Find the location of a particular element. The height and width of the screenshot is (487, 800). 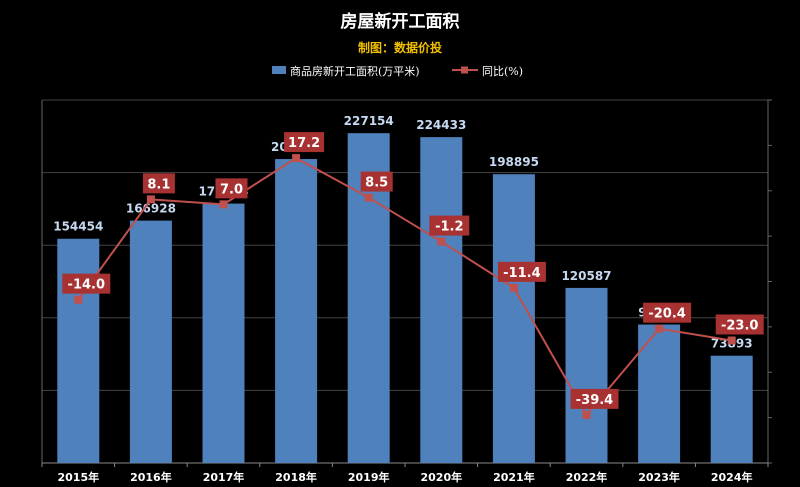

chart-subtitle: 制图：数据价投 is located at coordinates (400, 47).